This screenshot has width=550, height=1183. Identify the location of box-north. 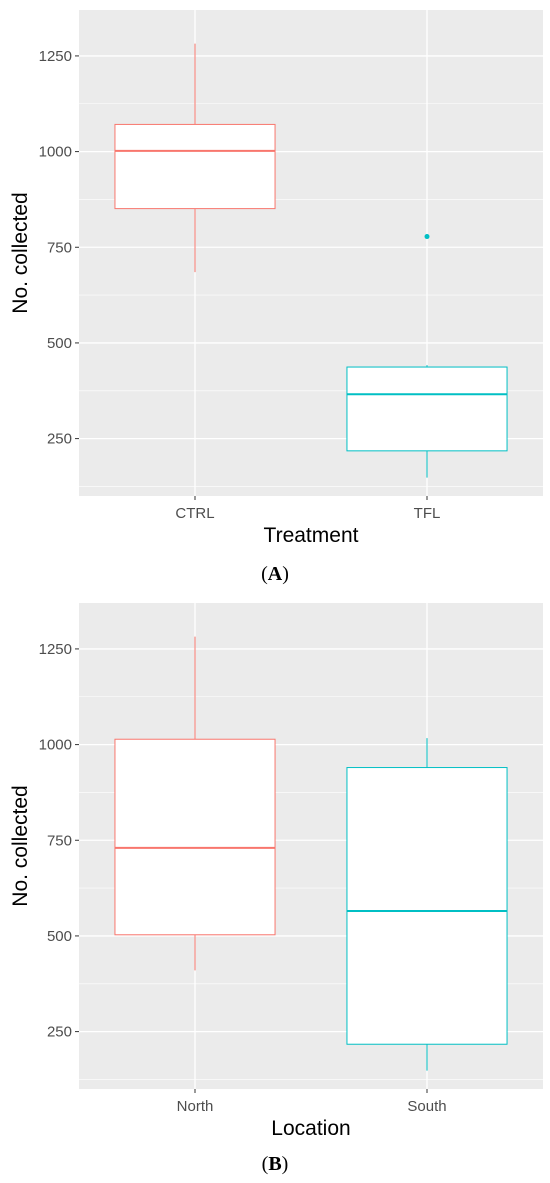
(195, 803).